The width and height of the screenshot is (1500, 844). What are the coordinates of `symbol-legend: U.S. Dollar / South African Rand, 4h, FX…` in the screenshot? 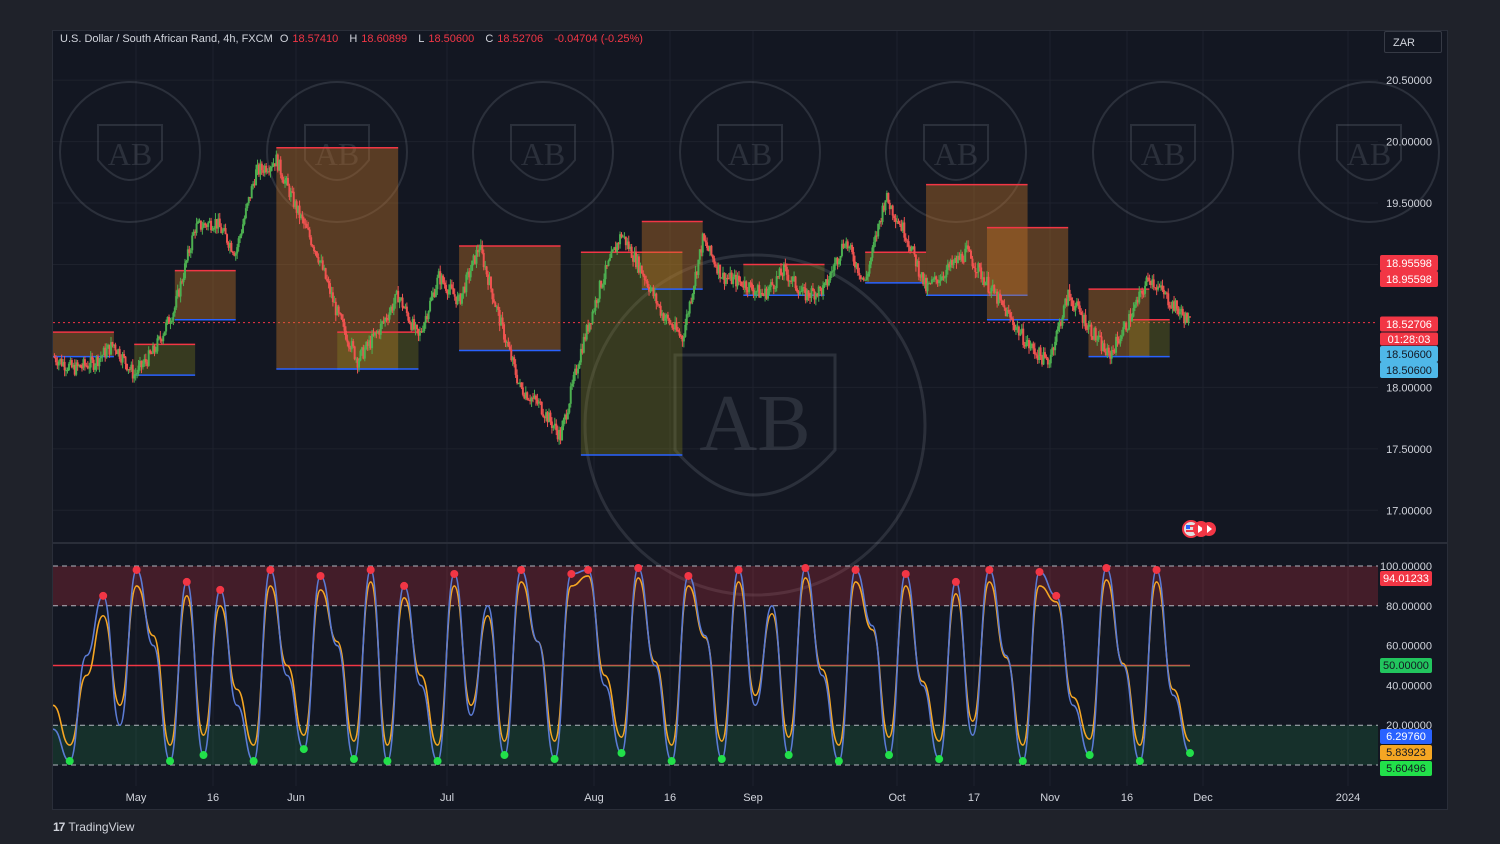 It's located at (353, 39).